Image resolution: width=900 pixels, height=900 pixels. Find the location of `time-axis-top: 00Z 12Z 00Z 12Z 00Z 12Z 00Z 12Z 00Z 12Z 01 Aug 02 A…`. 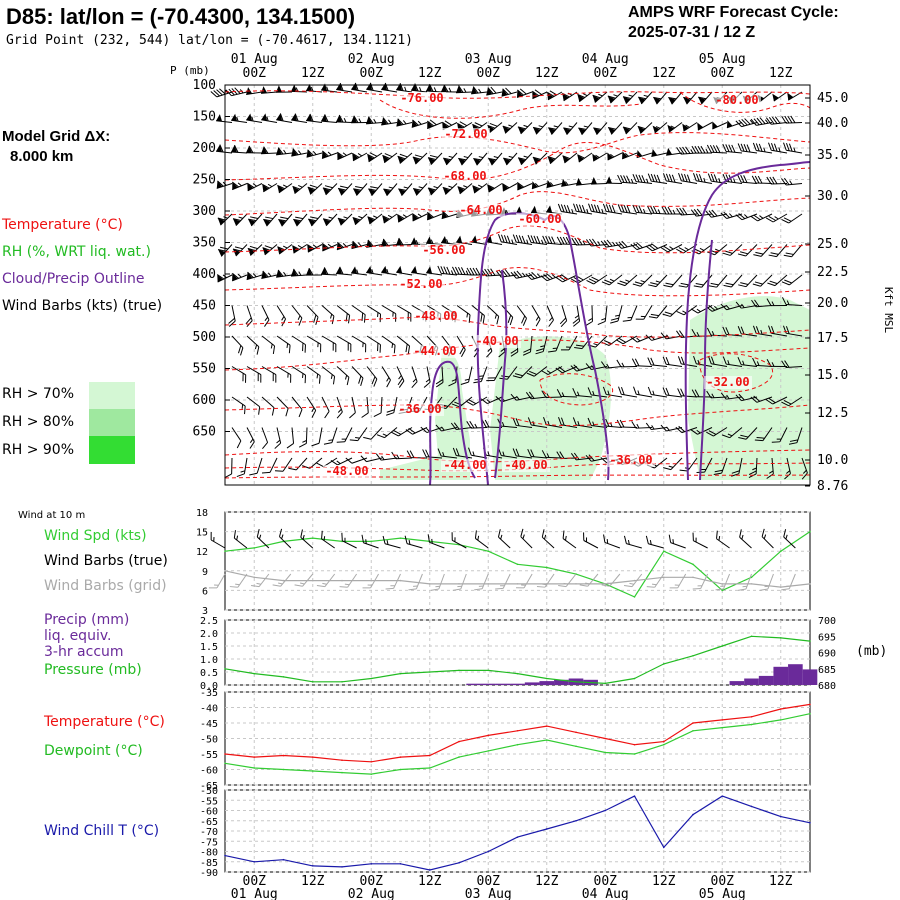

time-axis-top: 00Z 12Z 00Z 12Z 00Z 12Z 00Z 12Z 00Z 12Z 01 Aug 02 A… is located at coordinates (512, 66).